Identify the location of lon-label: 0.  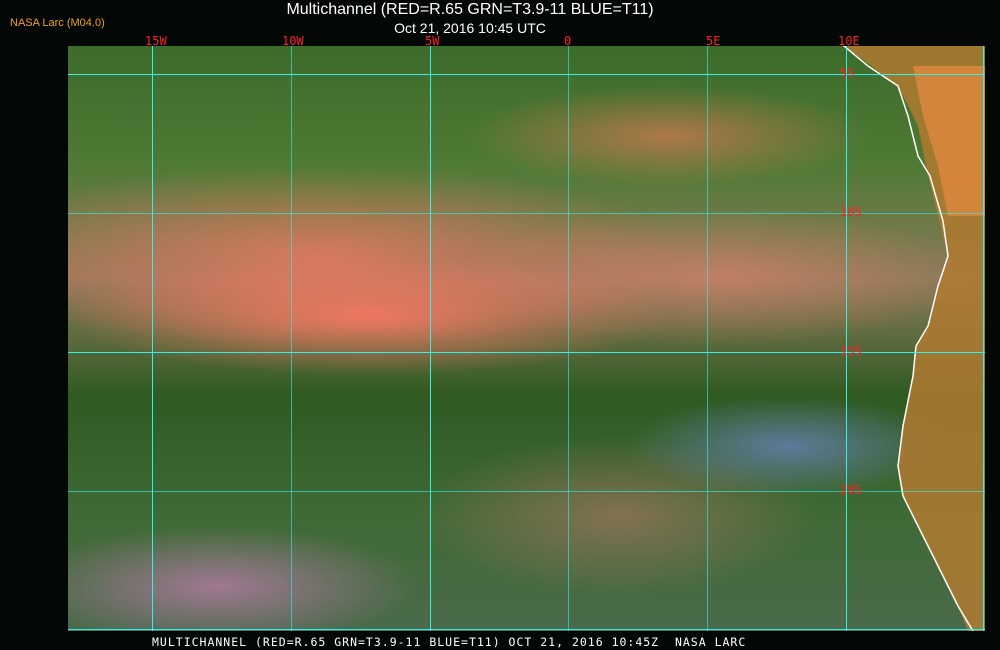
(568, 41).